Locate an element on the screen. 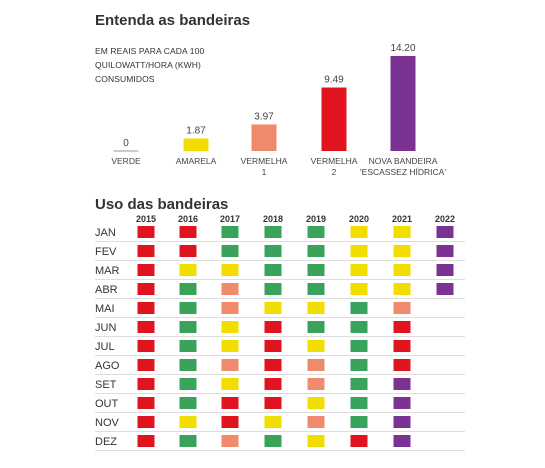 The width and height of the screenshot is (545, 468). flag-cell-out-2019 is located at coordinates (316, 403).